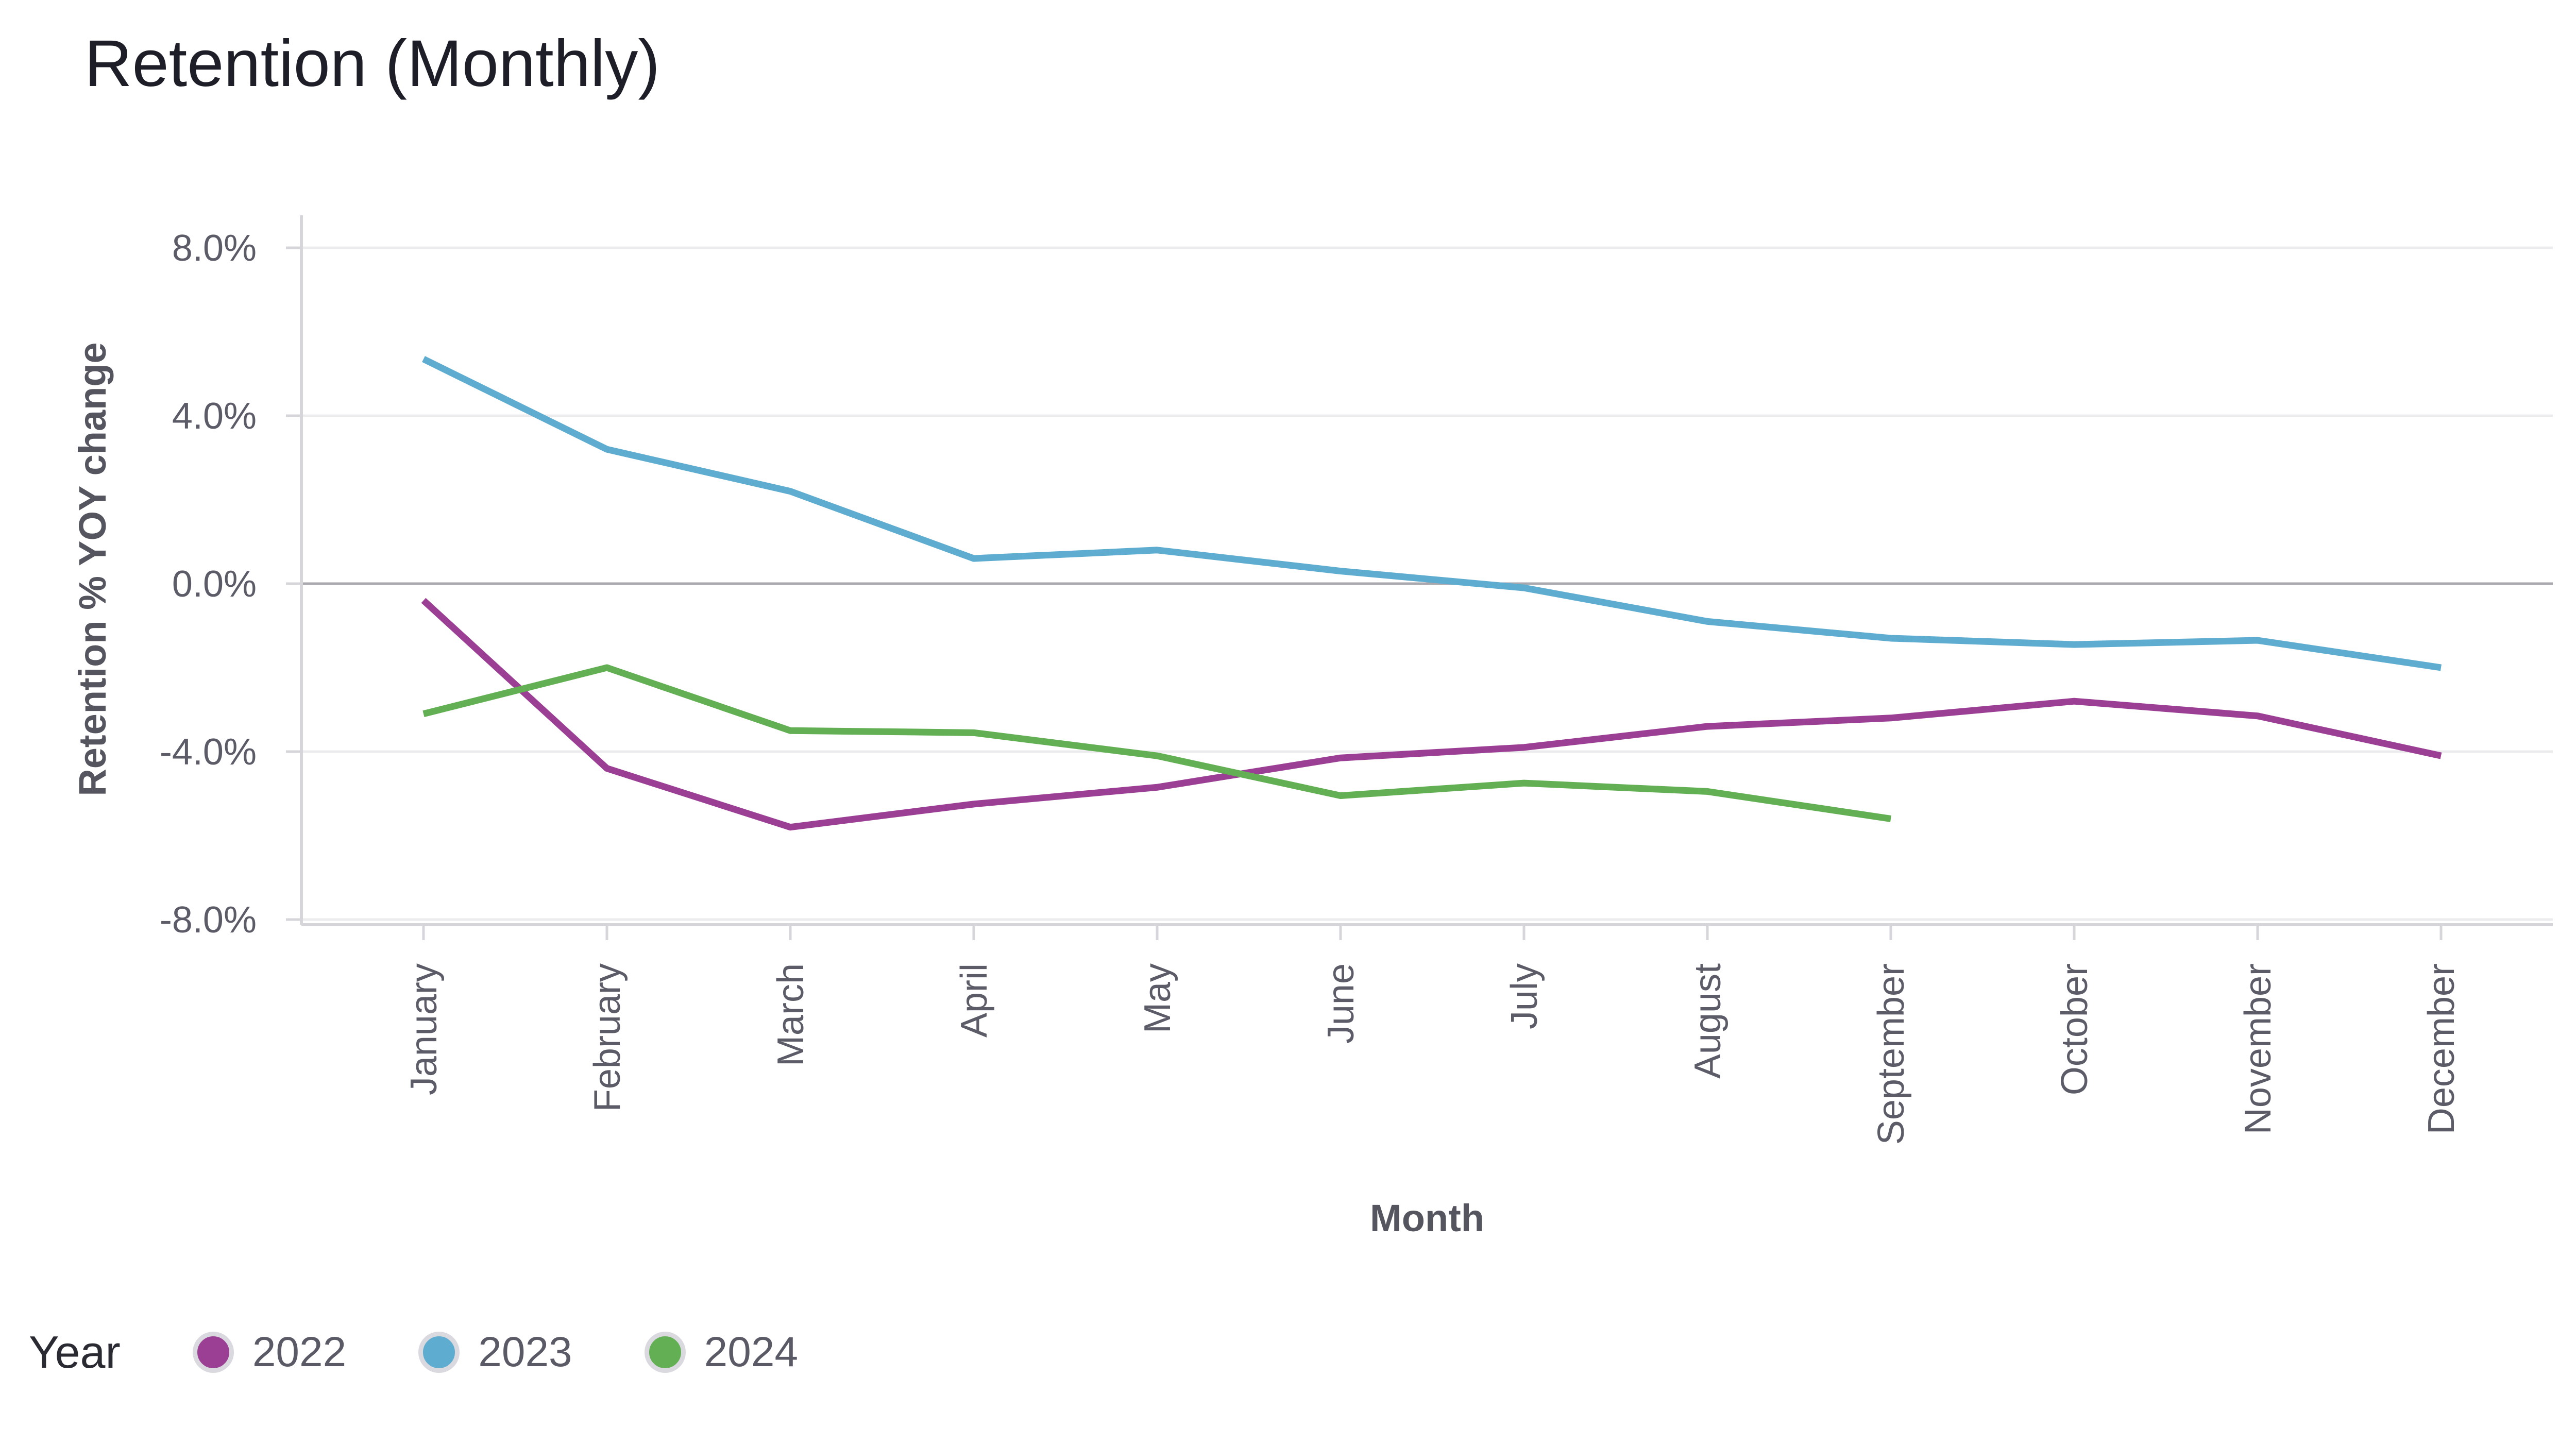 This screenshot has height=1445, width=2576. I want to click on y-axis-title: Retention % YOY change, so click(92, 569).